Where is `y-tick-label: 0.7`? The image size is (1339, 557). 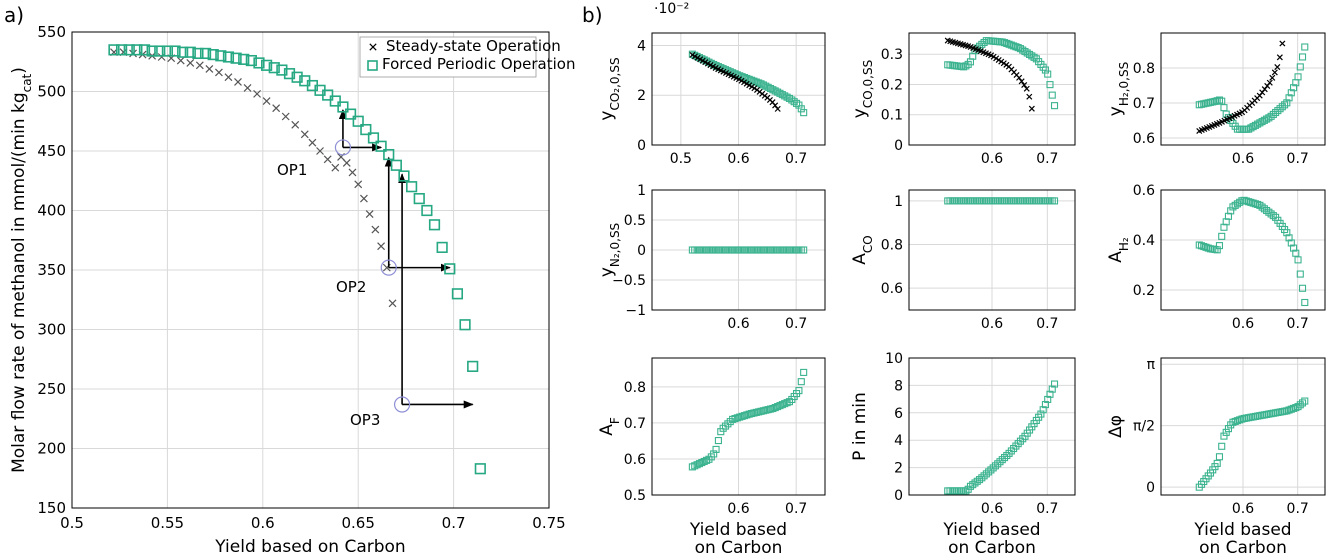
y-tick-label: 0.7 is located at coordinates (635, 424).